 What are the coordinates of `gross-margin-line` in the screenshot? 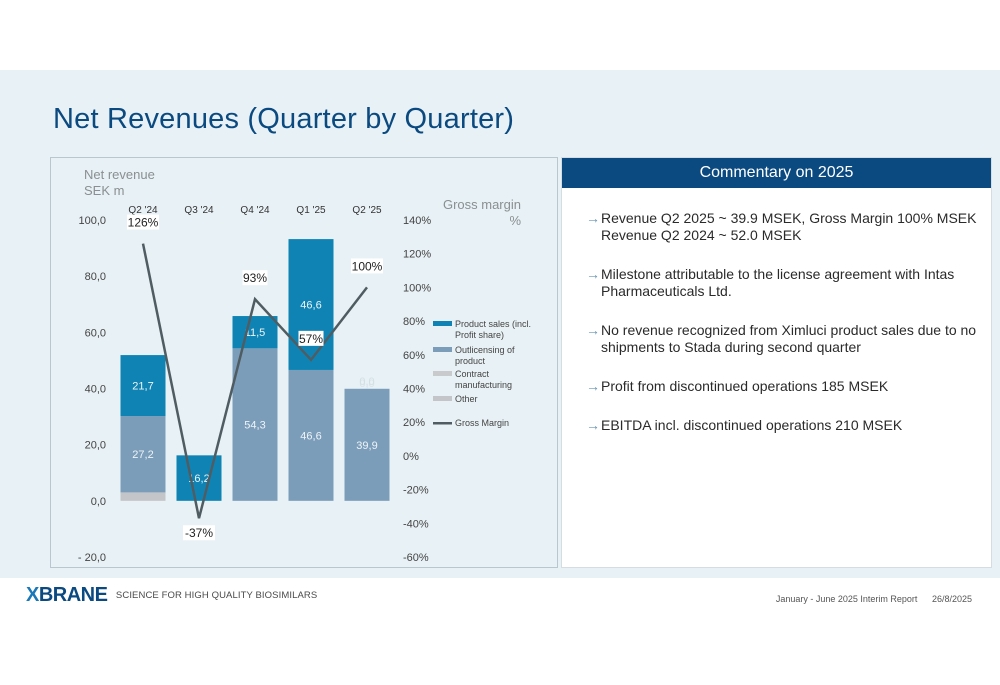 It's located at (254, 381).